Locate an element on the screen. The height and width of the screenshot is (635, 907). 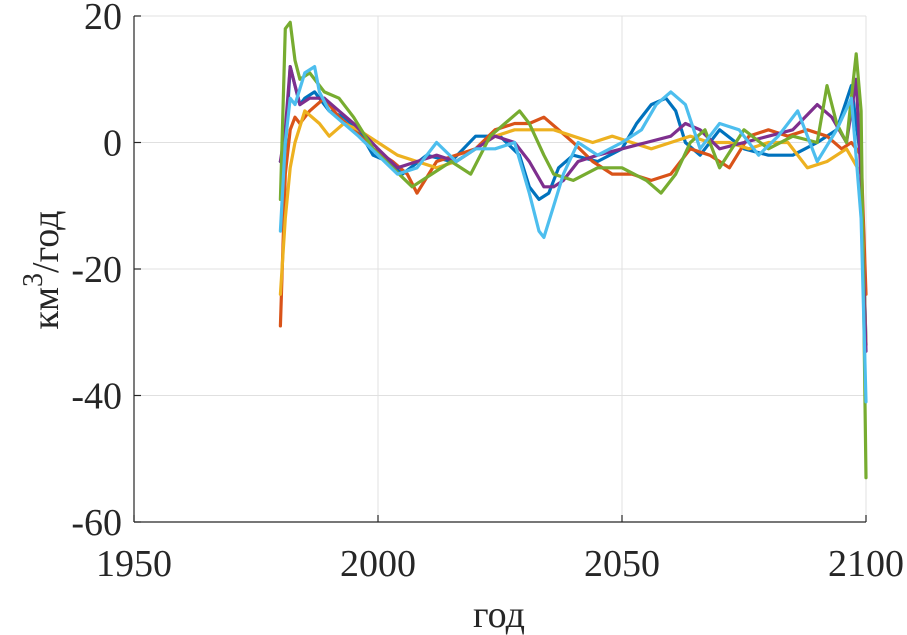
y-axis-title-base: км is located at coordinates (46, 308).